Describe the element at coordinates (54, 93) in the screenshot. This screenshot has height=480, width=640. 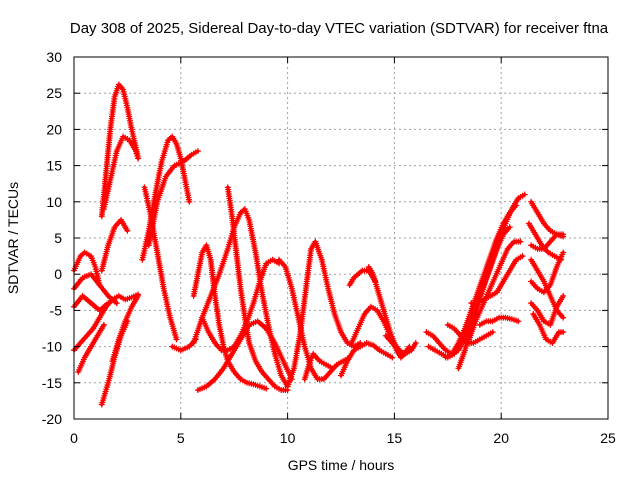
I see `y-tick-label: 25` at that location.